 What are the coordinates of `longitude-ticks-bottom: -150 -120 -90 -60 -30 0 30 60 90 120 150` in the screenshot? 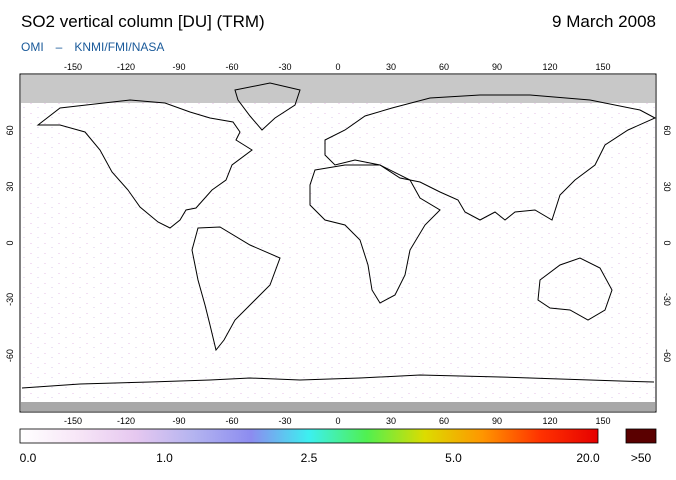 It's located at (337, 421).